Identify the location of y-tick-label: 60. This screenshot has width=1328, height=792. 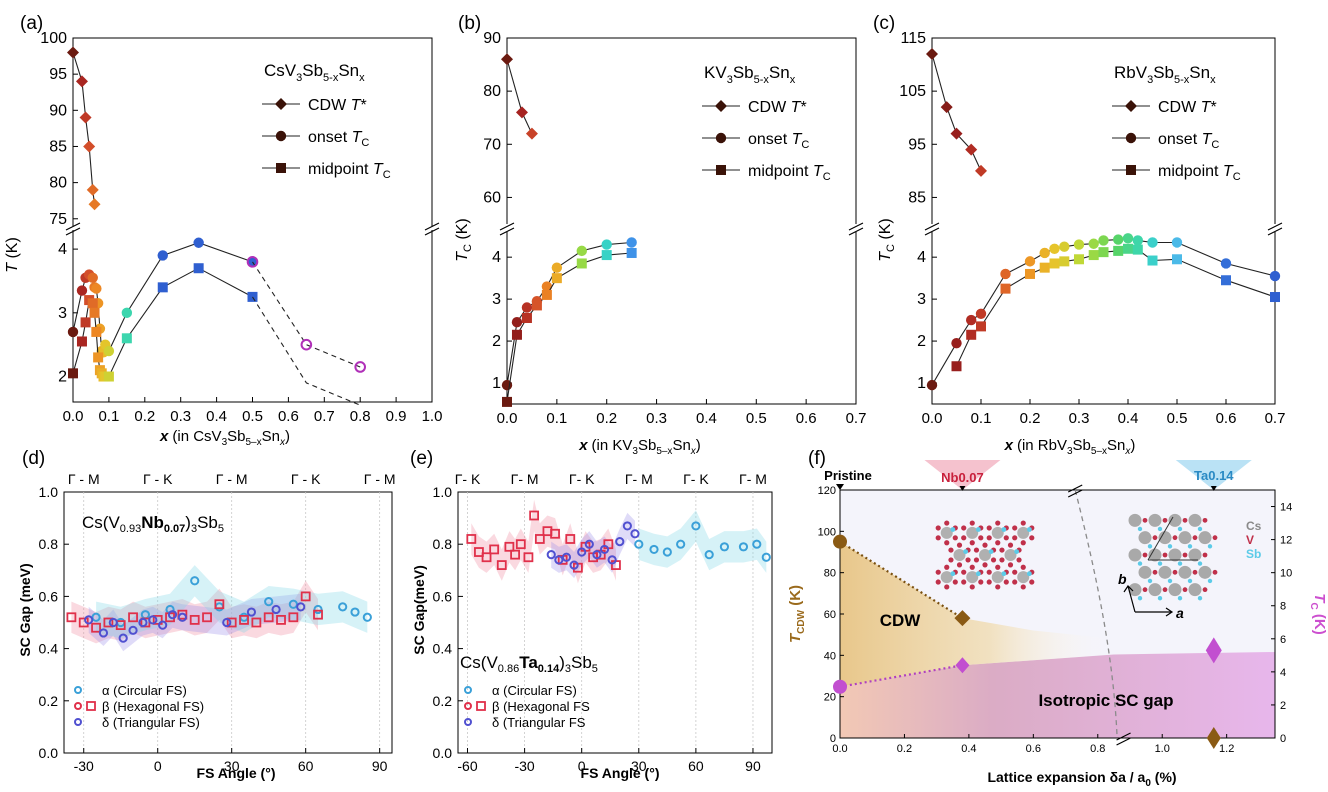
(492, 197).